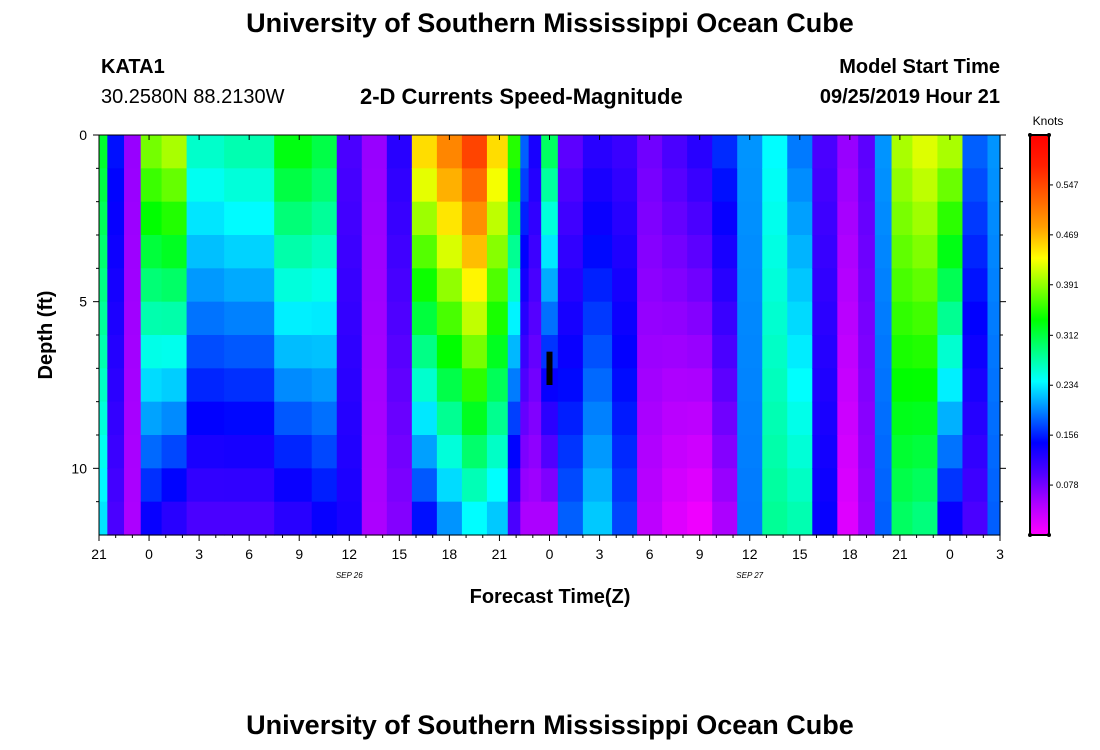 Image resolution: width=1100 pixels, height=750 pixels. Describe the element at coordinates (749, 575) in the screenshot. I see `date-label: SEP 27` at that location.